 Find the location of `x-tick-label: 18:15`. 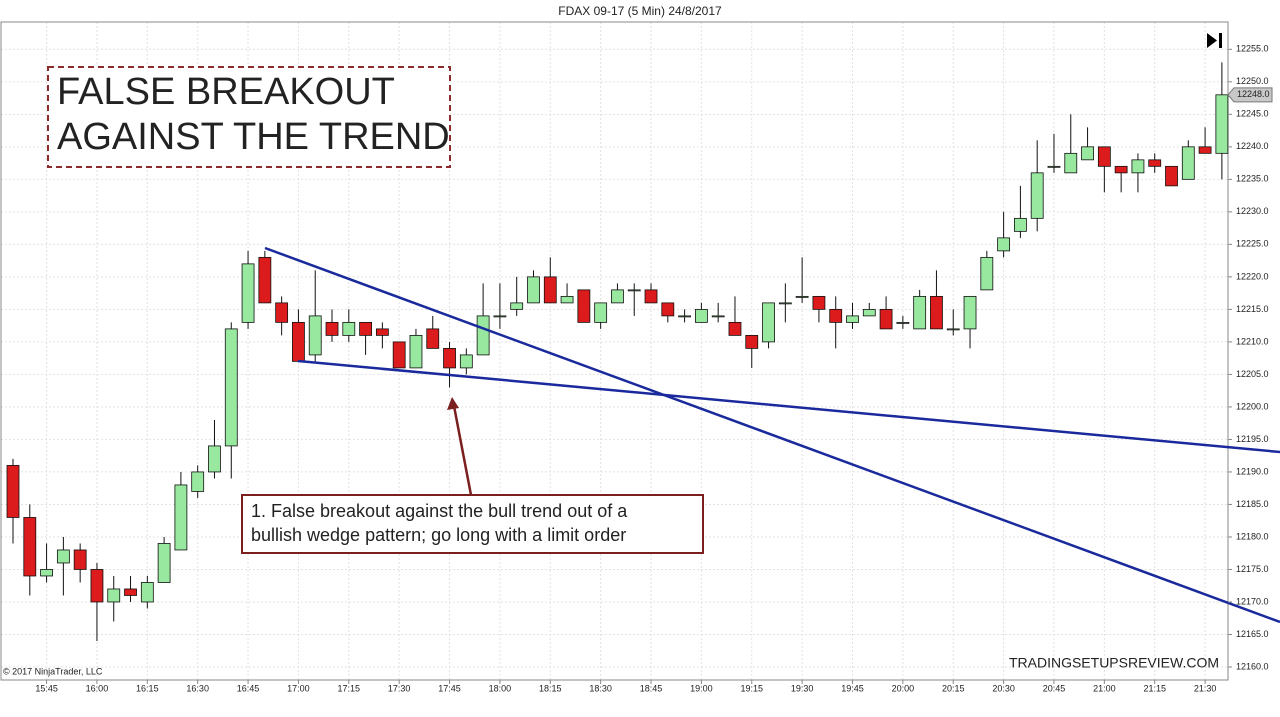

x-tick-label: 18:15 is located at coordinates (550, 688).